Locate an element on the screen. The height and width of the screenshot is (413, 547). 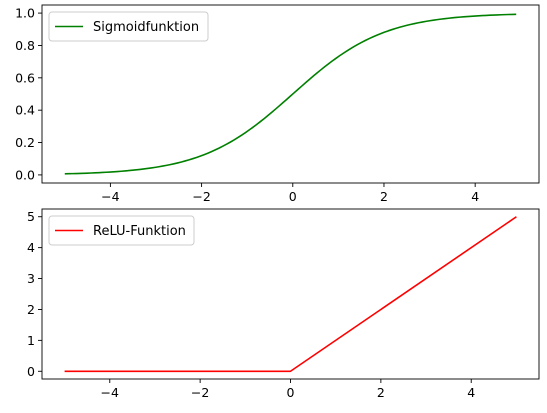
y-tick-label: 1.0 is located at coordinates (25, 13).